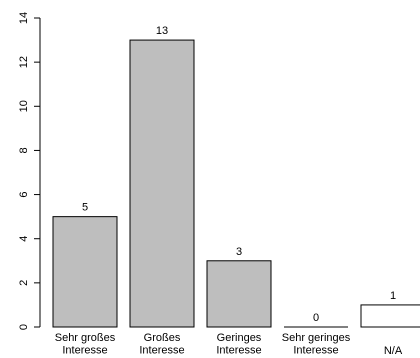 This screenshot has height=358, width=420. Describe the element at coordinates (316, 338) in the screenshot. I see `category-label: Sehr geringes` at that location.